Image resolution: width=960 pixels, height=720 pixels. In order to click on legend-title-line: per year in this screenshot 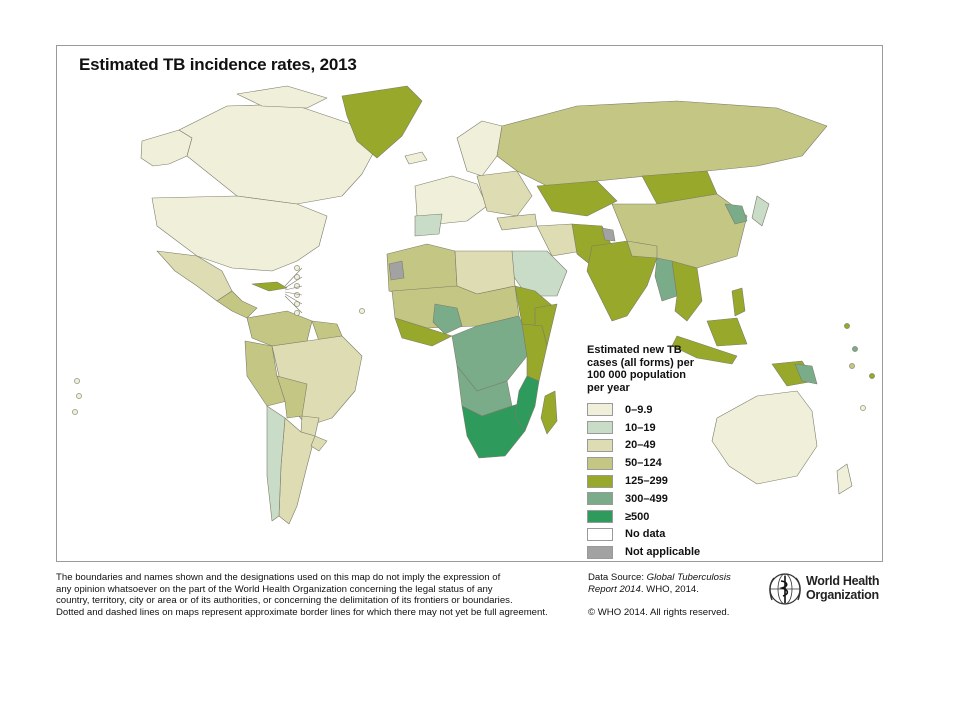, I will do `click(608, 387)`.